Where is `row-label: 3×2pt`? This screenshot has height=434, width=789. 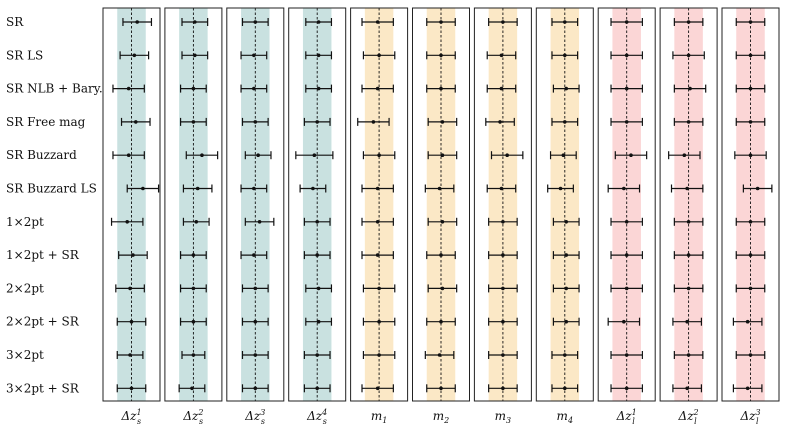
row-label: 3×2pt is located at coordinates (25, 355).